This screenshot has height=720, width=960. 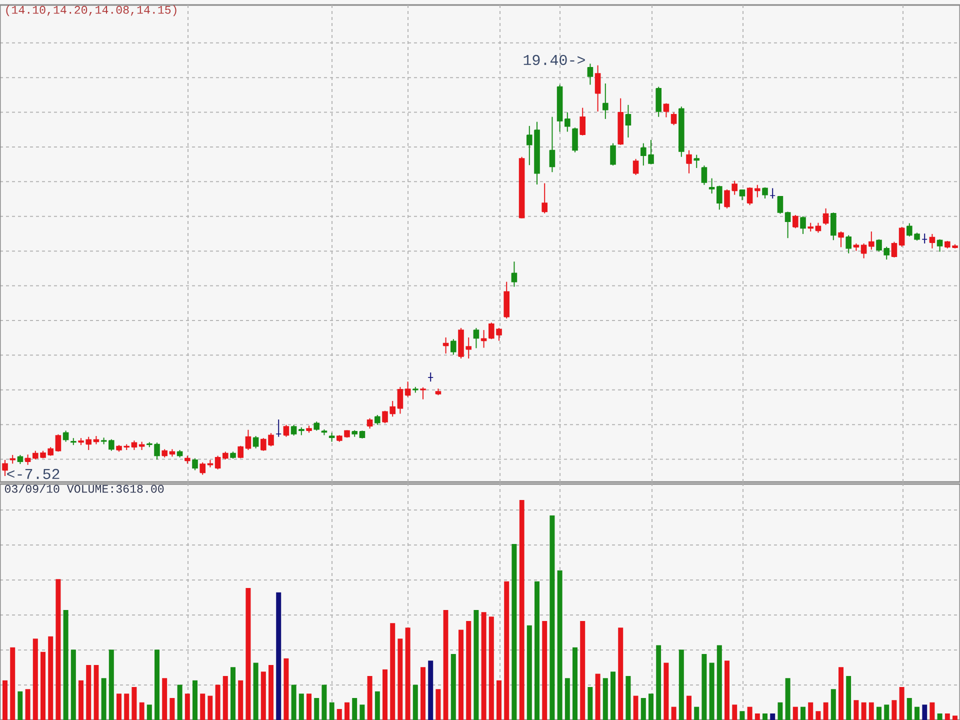 I want to click on chart-title: 03/09/10 VOLUME:3618.00, so click(x=84, y=488).